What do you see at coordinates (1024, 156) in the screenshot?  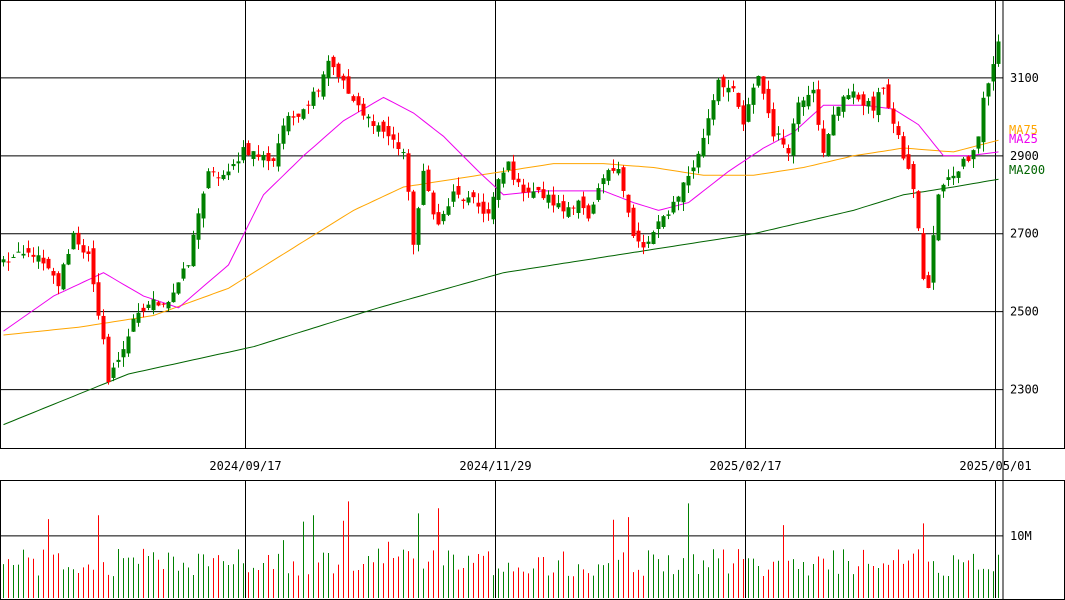 I see `price-tick-label: 2900` at bounding box center [1024, 156].